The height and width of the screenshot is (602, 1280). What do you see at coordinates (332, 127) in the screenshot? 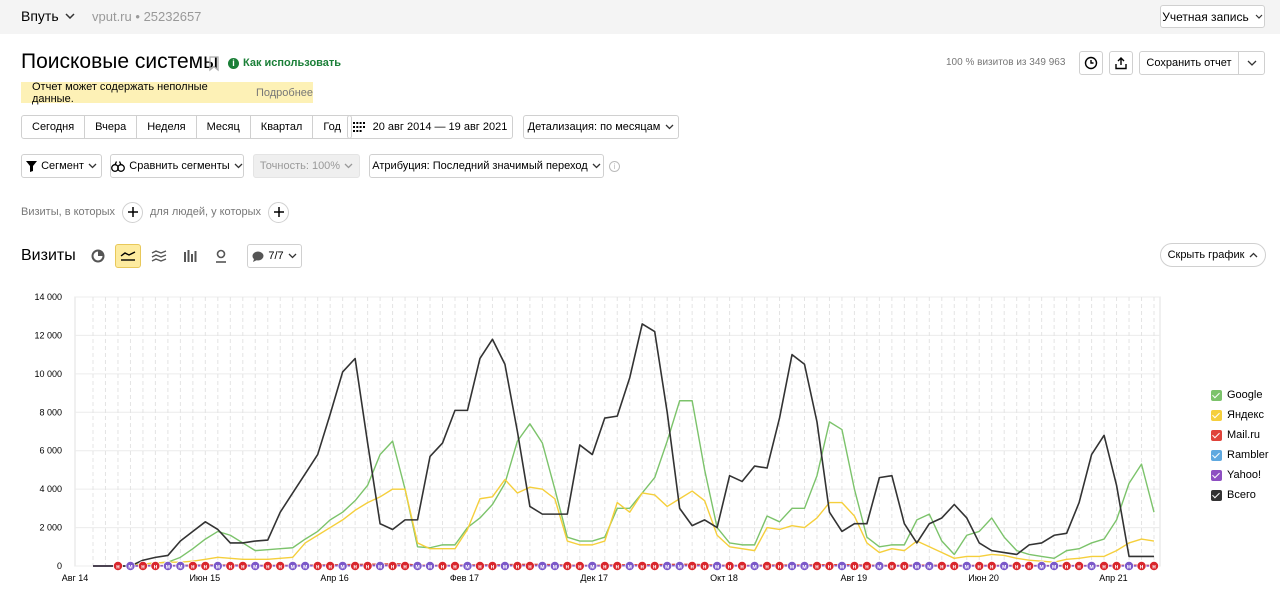
I see `period-year: Год` at bounding box center [332, 127].